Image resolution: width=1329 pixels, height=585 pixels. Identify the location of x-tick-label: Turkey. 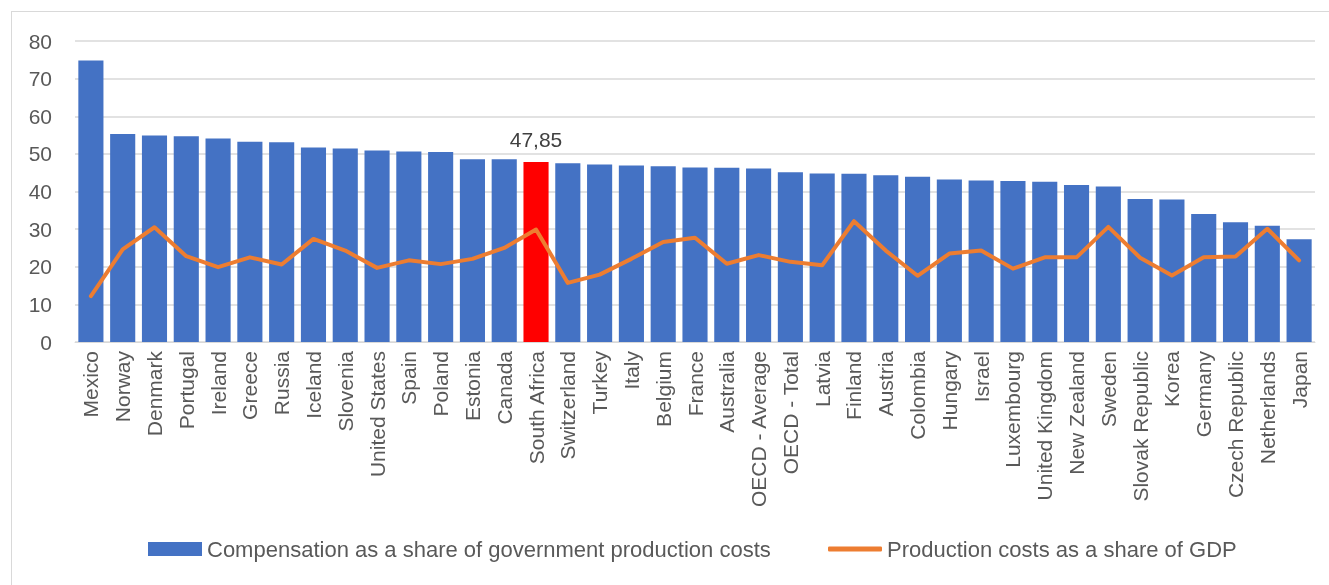
(600, 382).